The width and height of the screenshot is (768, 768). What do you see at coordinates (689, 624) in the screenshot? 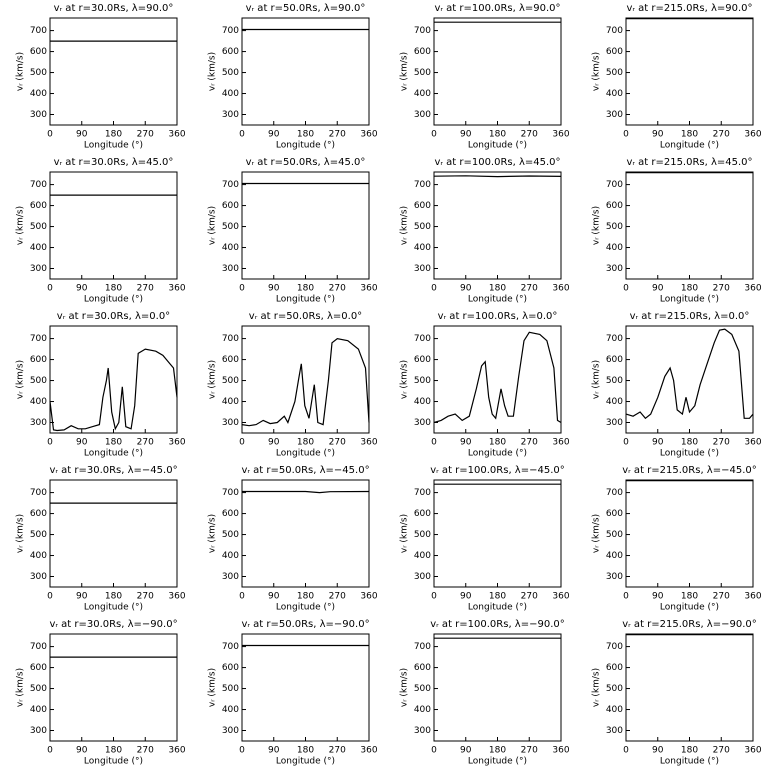
I see `chart-title: vᵣ at r=215.0Rs, λ=−90.0°` at bounding box center [689, 624].